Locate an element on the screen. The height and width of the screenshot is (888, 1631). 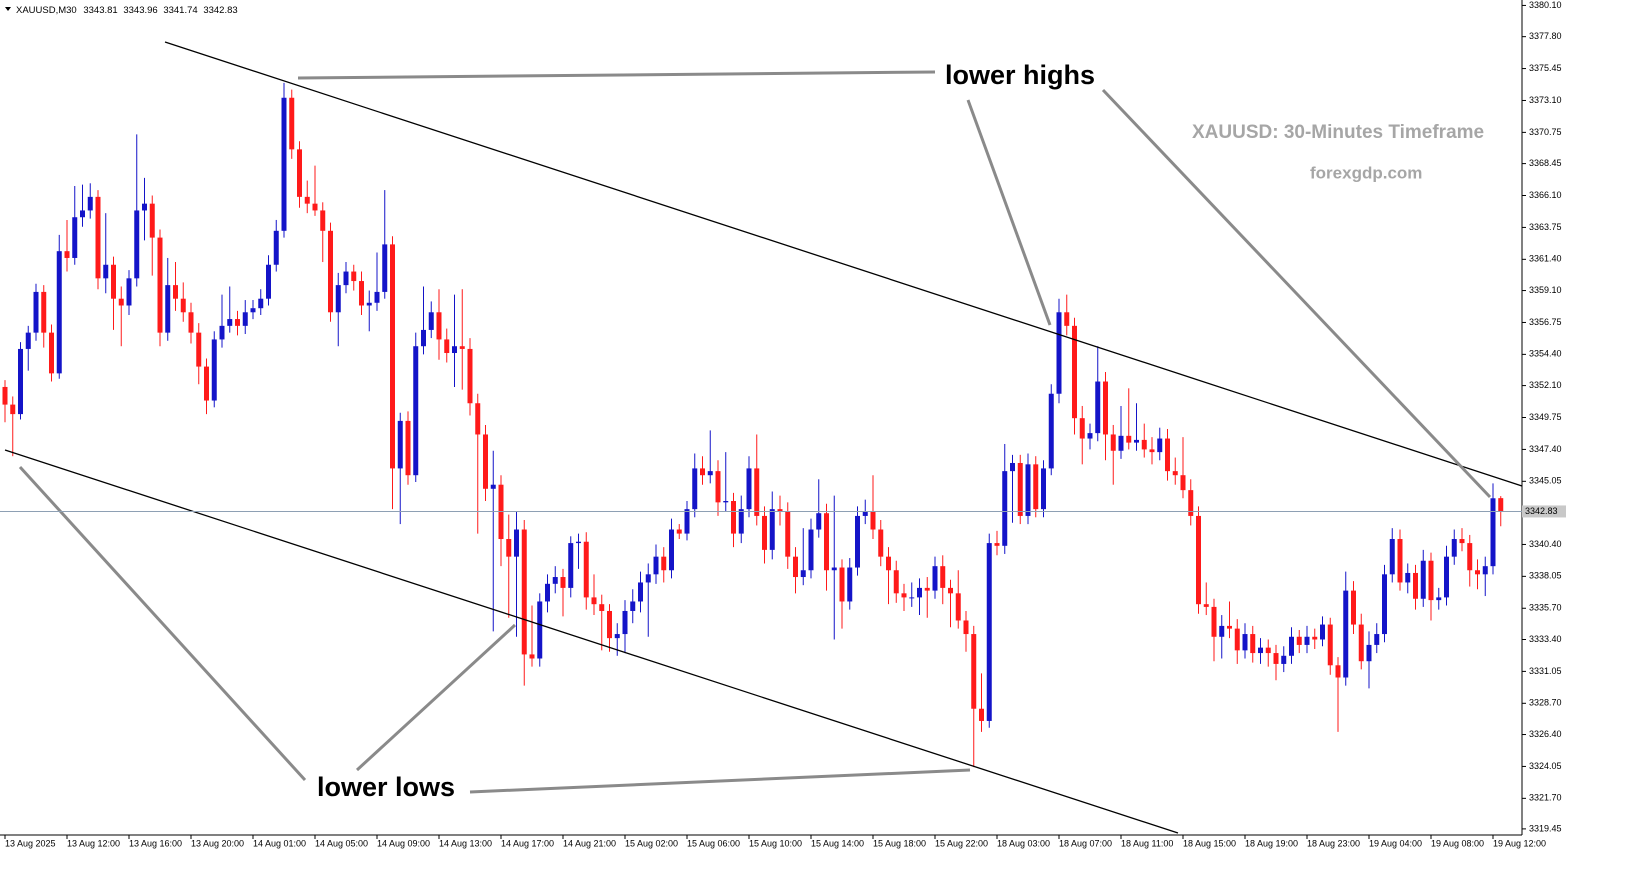
x-tick-label: 19 Aug 04:00 is located at coordinates (1395, 843).